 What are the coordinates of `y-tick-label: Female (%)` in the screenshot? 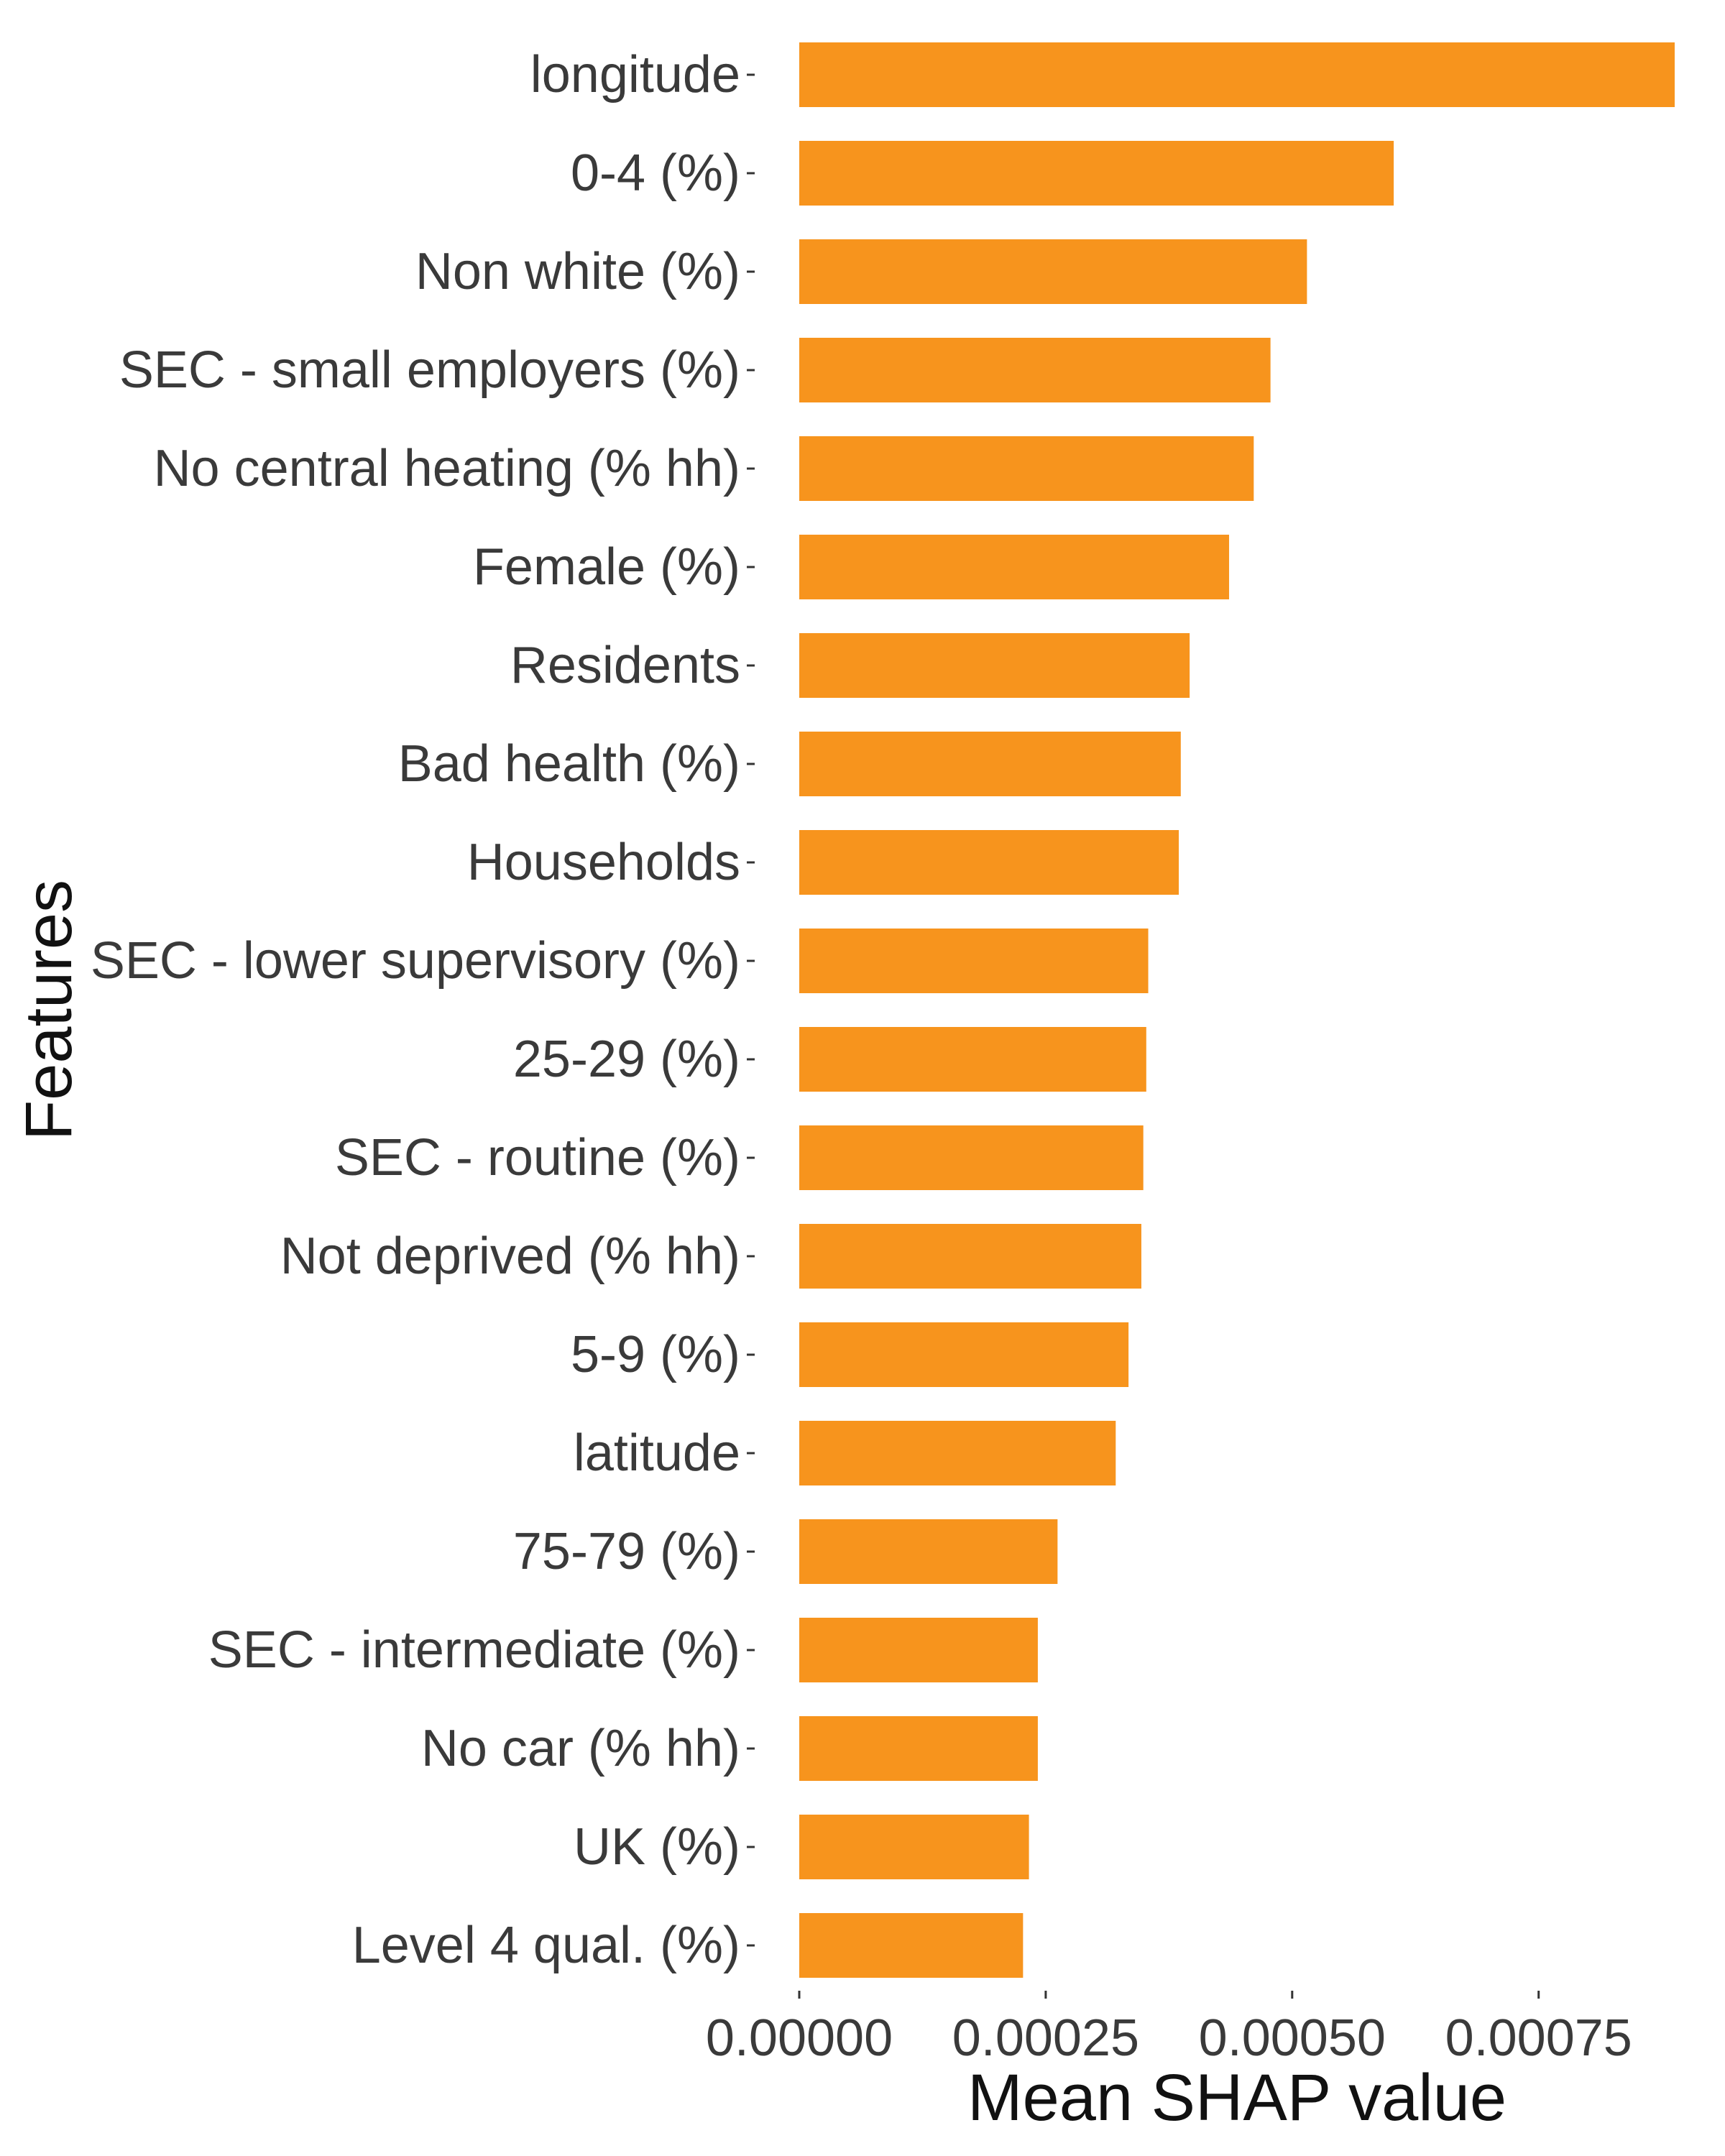 It's located at (606, 567).